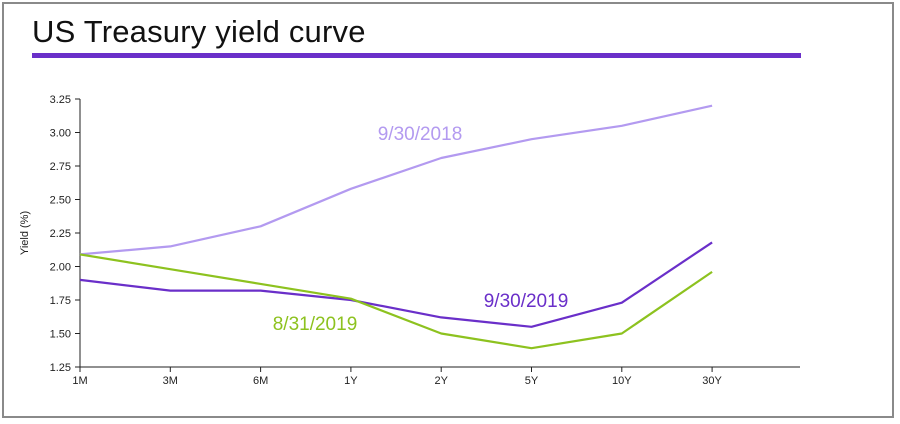  Describe the element at coordinates (712, 381) in the screenshot. I see `x-tick-label: 30Y` at that location.